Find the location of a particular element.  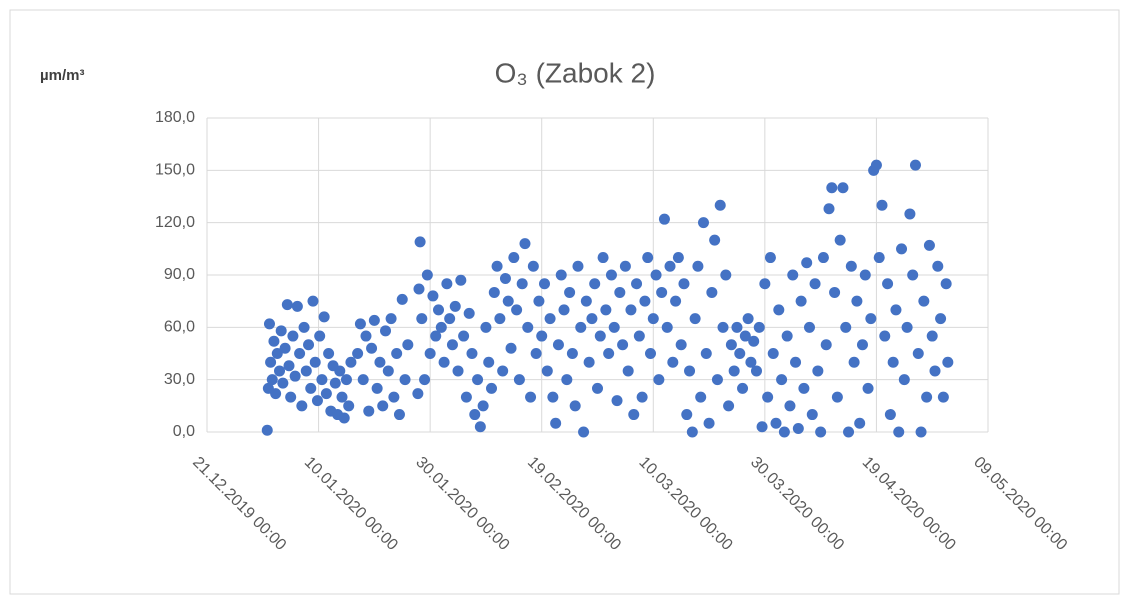

y-axis-label: µm/m³ is located at coordinates (62, 75).